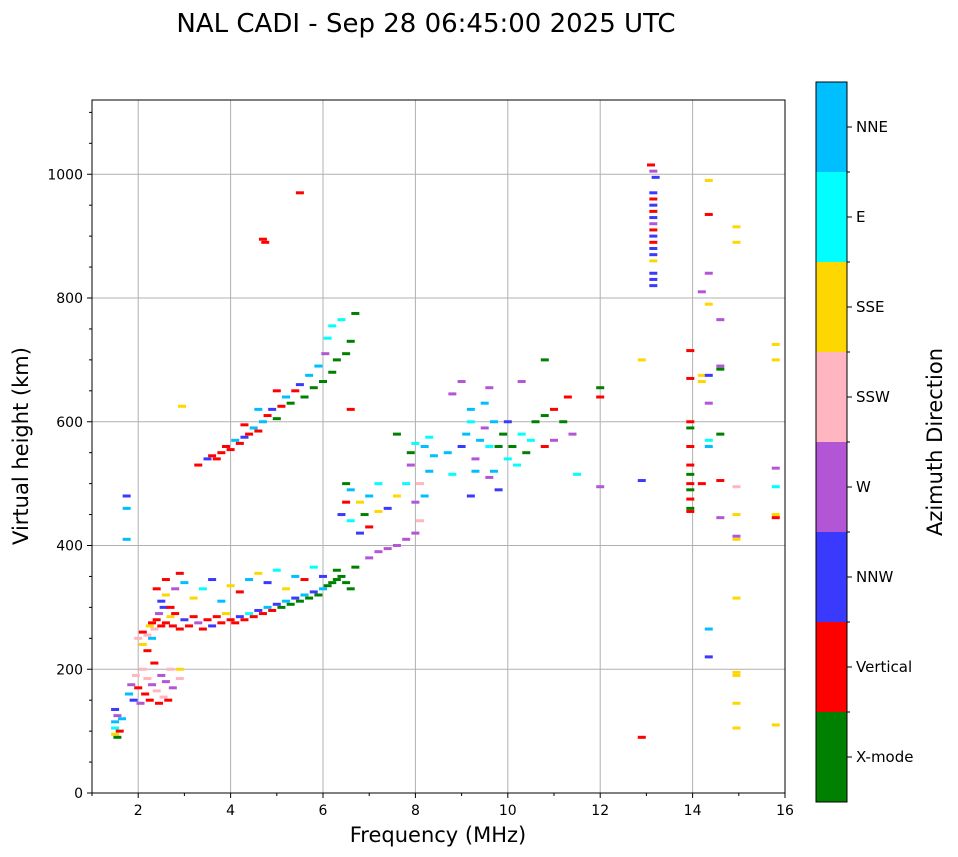  Describe the element at coordinates (508, 811) in the screenshot. I see `x-tick-label: 10` at that location.